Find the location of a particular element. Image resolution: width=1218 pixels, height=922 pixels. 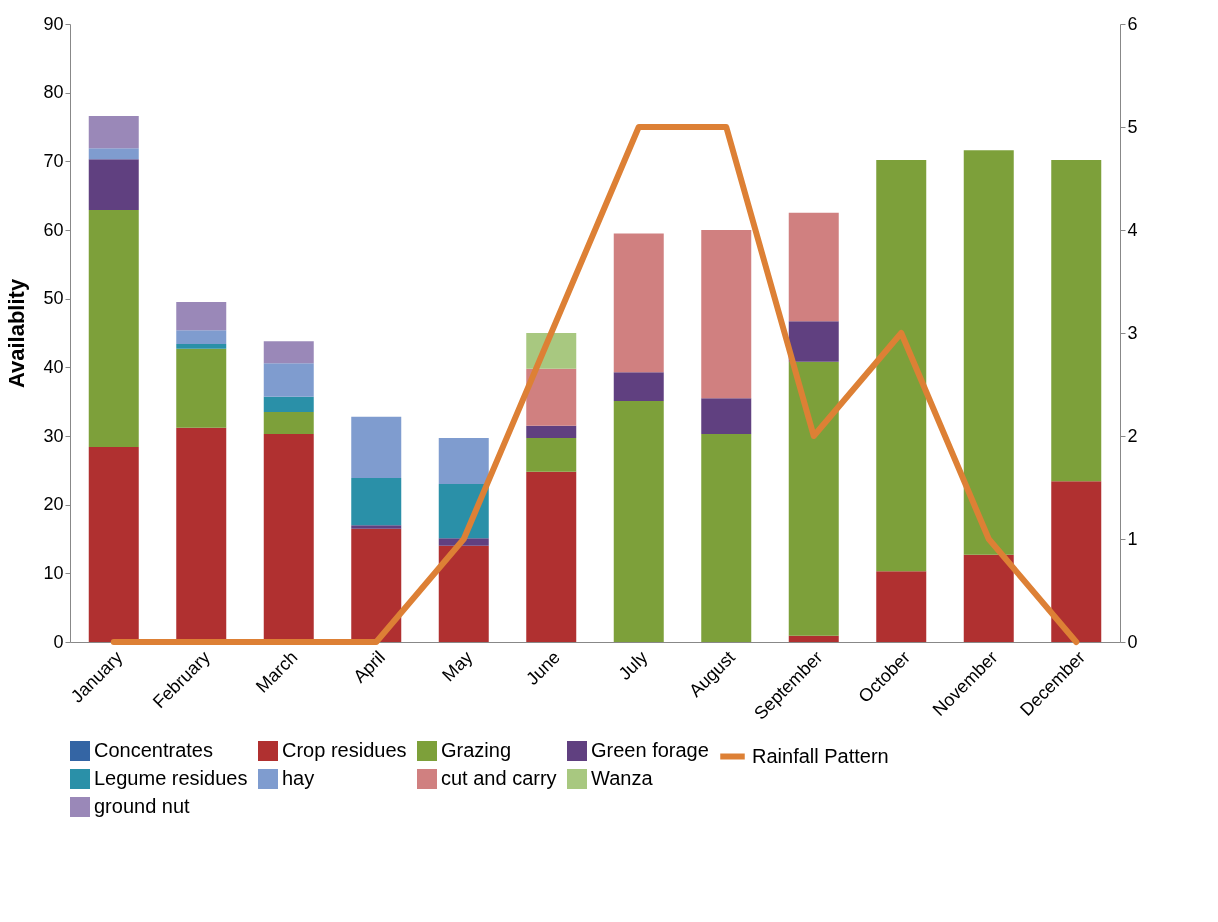

y2-tick-label: 4 is located at coordinates (1132, 229).